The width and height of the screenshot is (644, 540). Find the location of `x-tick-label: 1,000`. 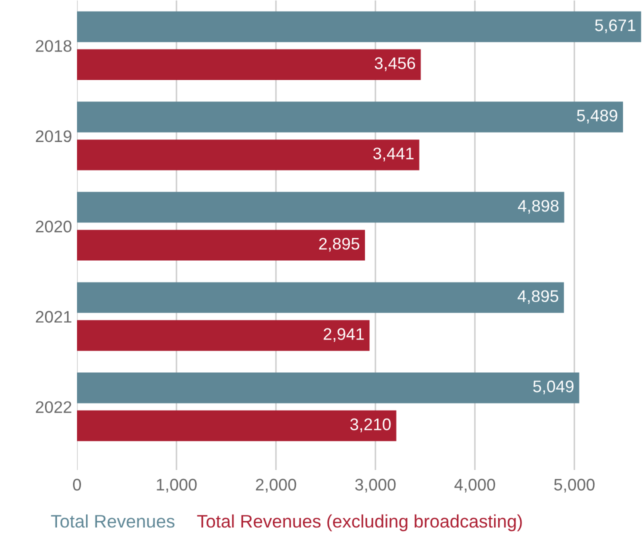

x-tick-label: 1,000 is located at coordinates (176, 485).